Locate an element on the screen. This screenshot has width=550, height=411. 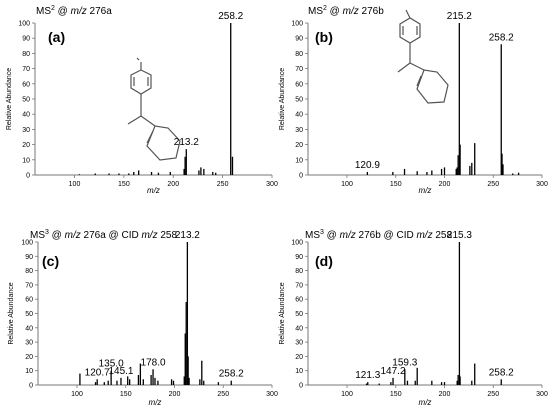
panel-letter: (a) is located at coordinates (56, 37).